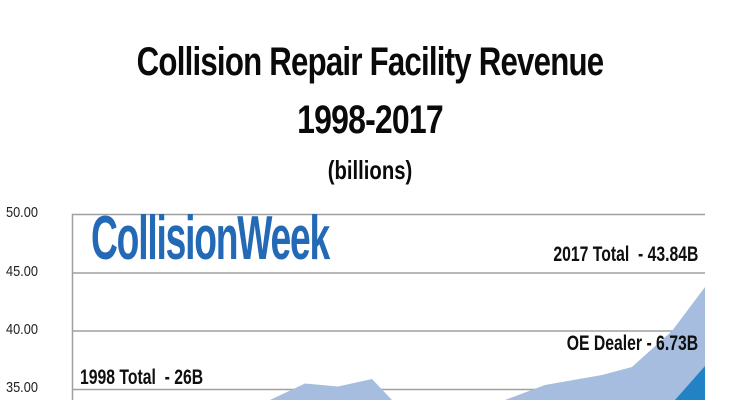 Image resolution: width=740 pixels, height=400 pixels. I want to click on annotation-oe-dealer: OE Dealer - 6.73B, so click(632, 343).